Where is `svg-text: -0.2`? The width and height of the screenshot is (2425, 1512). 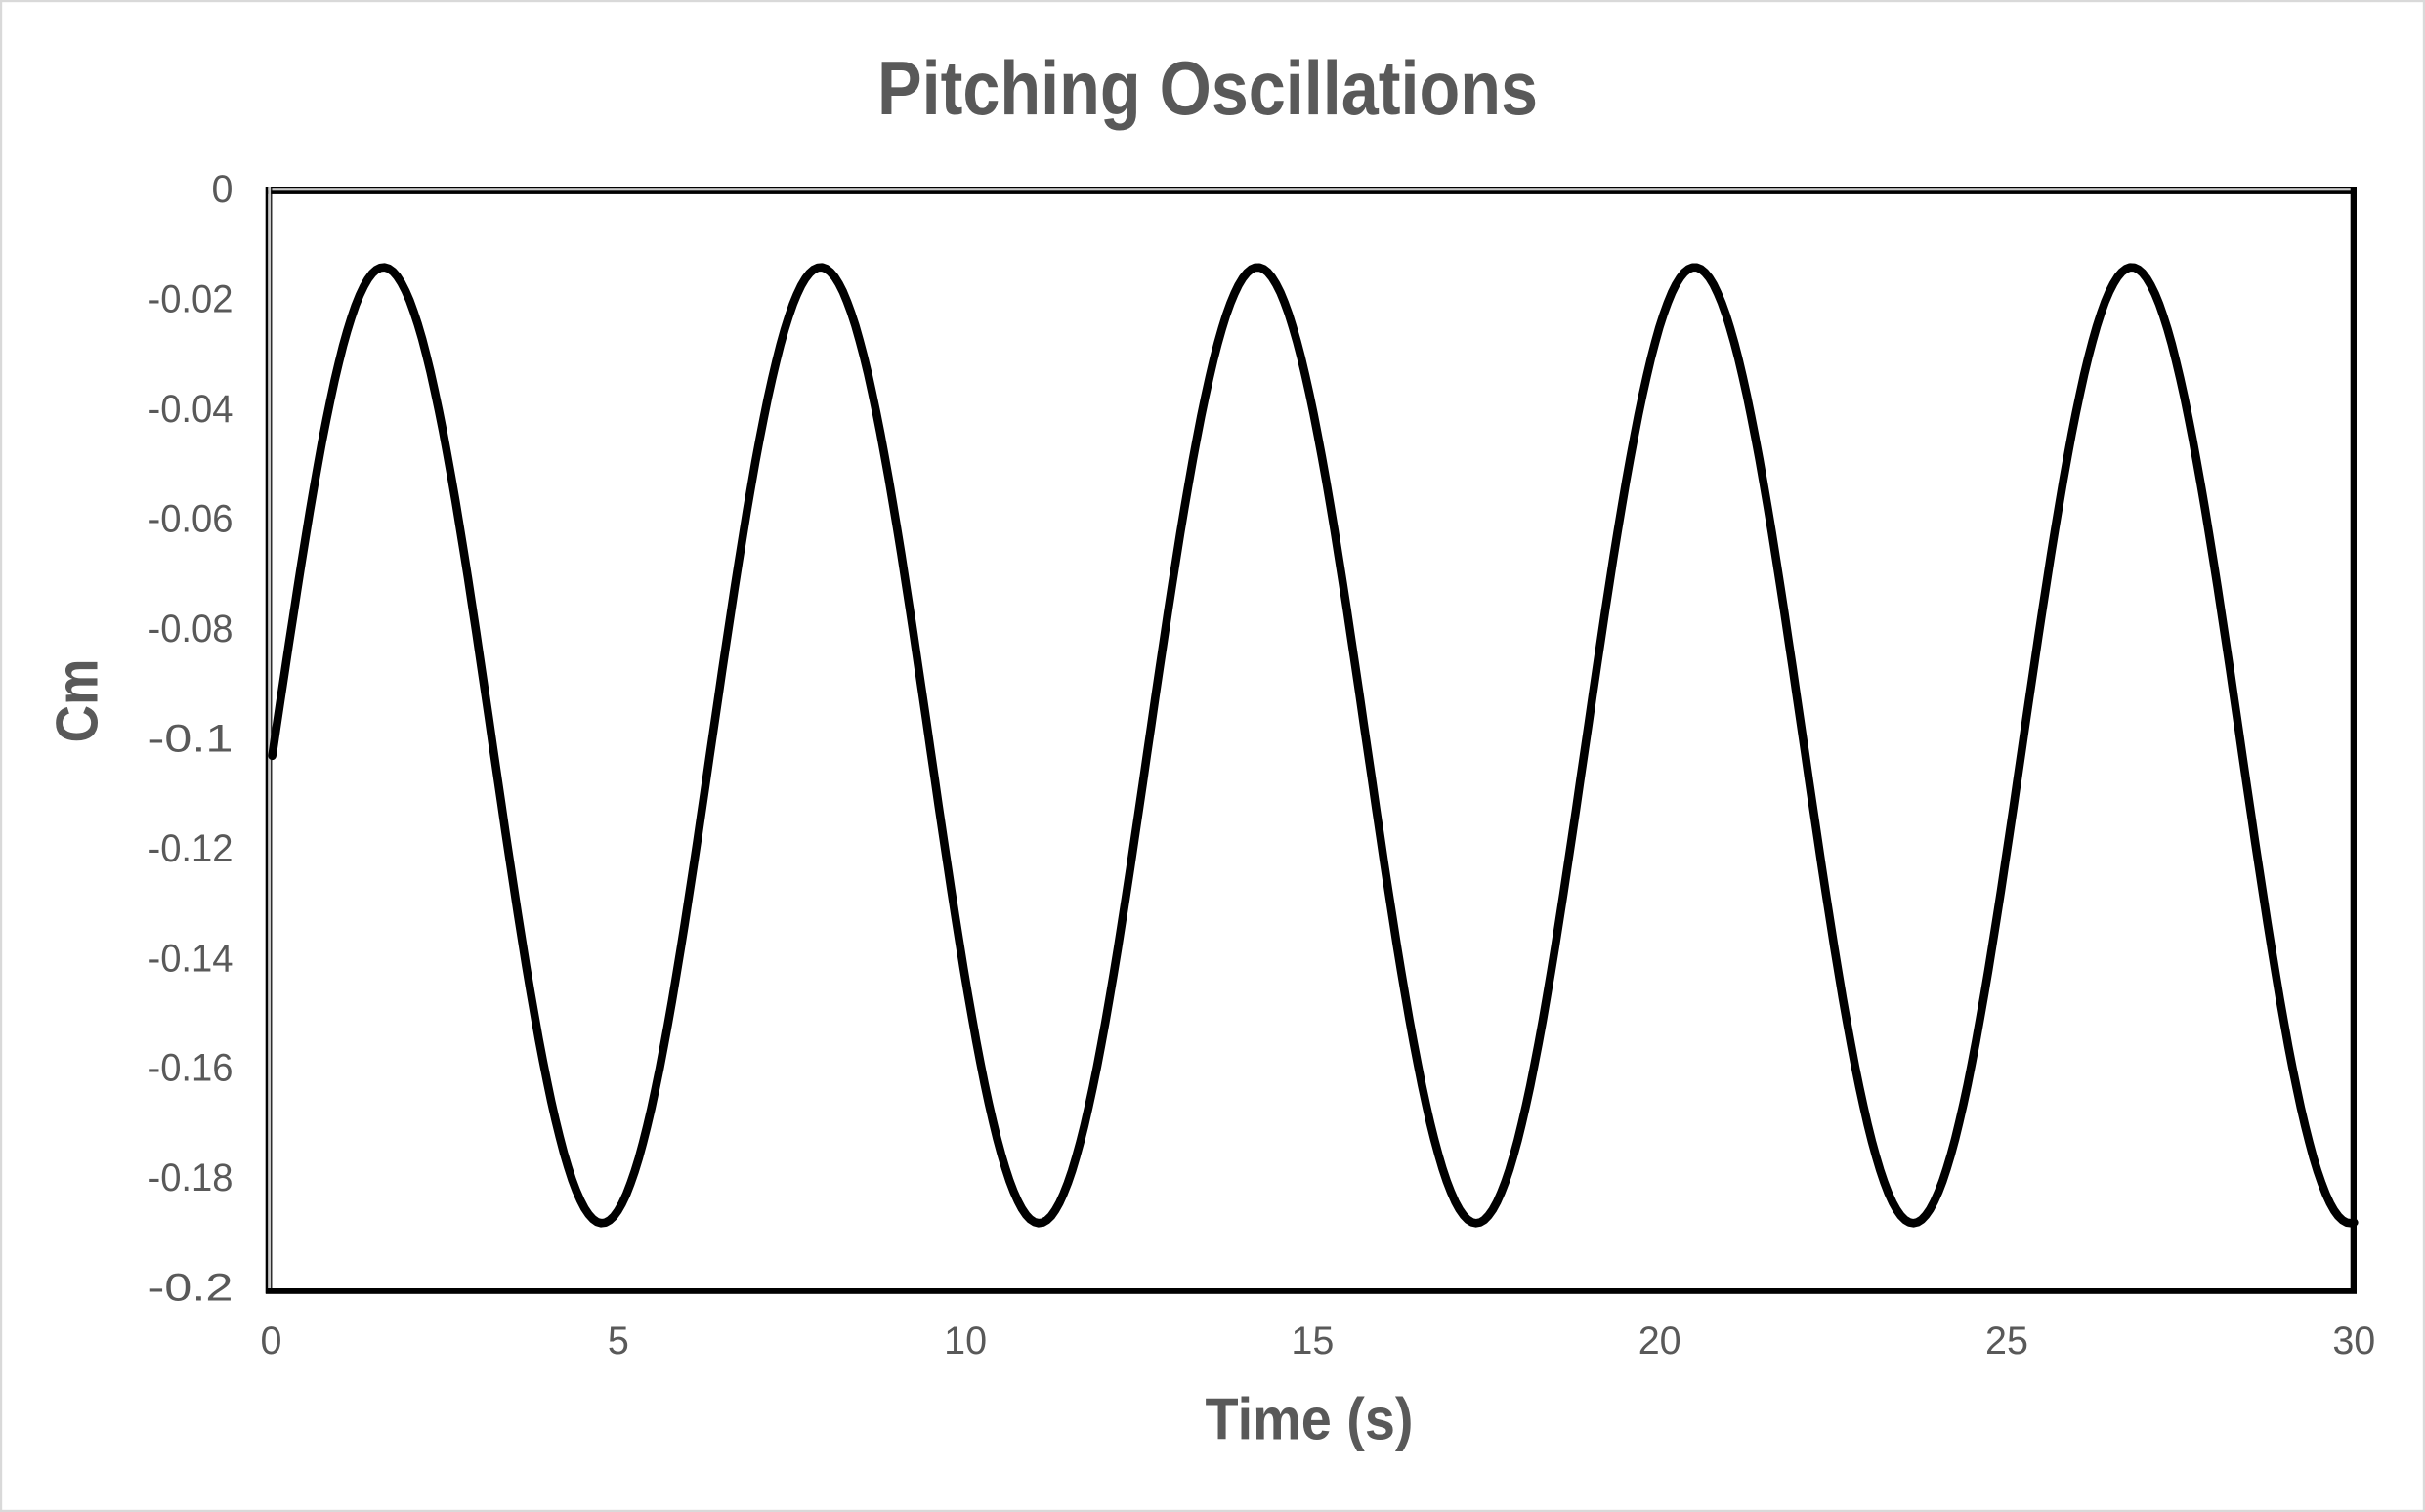 svg-text: -0.2 is located at coordinates (192, 1288).